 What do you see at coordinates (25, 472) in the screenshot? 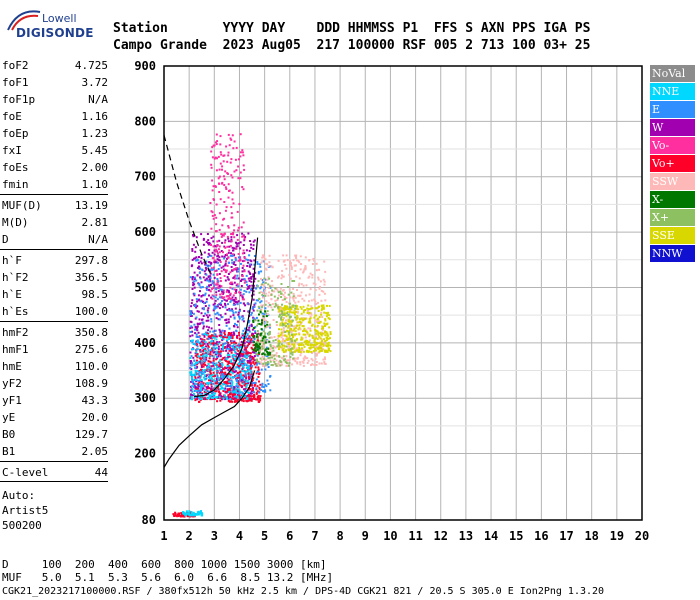
I see `param-name: C-level` at bounding box center [25, 472].